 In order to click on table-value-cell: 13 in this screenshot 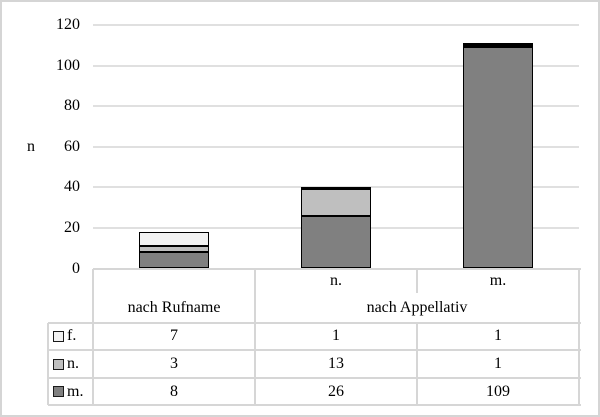, I will do `click(336, 363)`.